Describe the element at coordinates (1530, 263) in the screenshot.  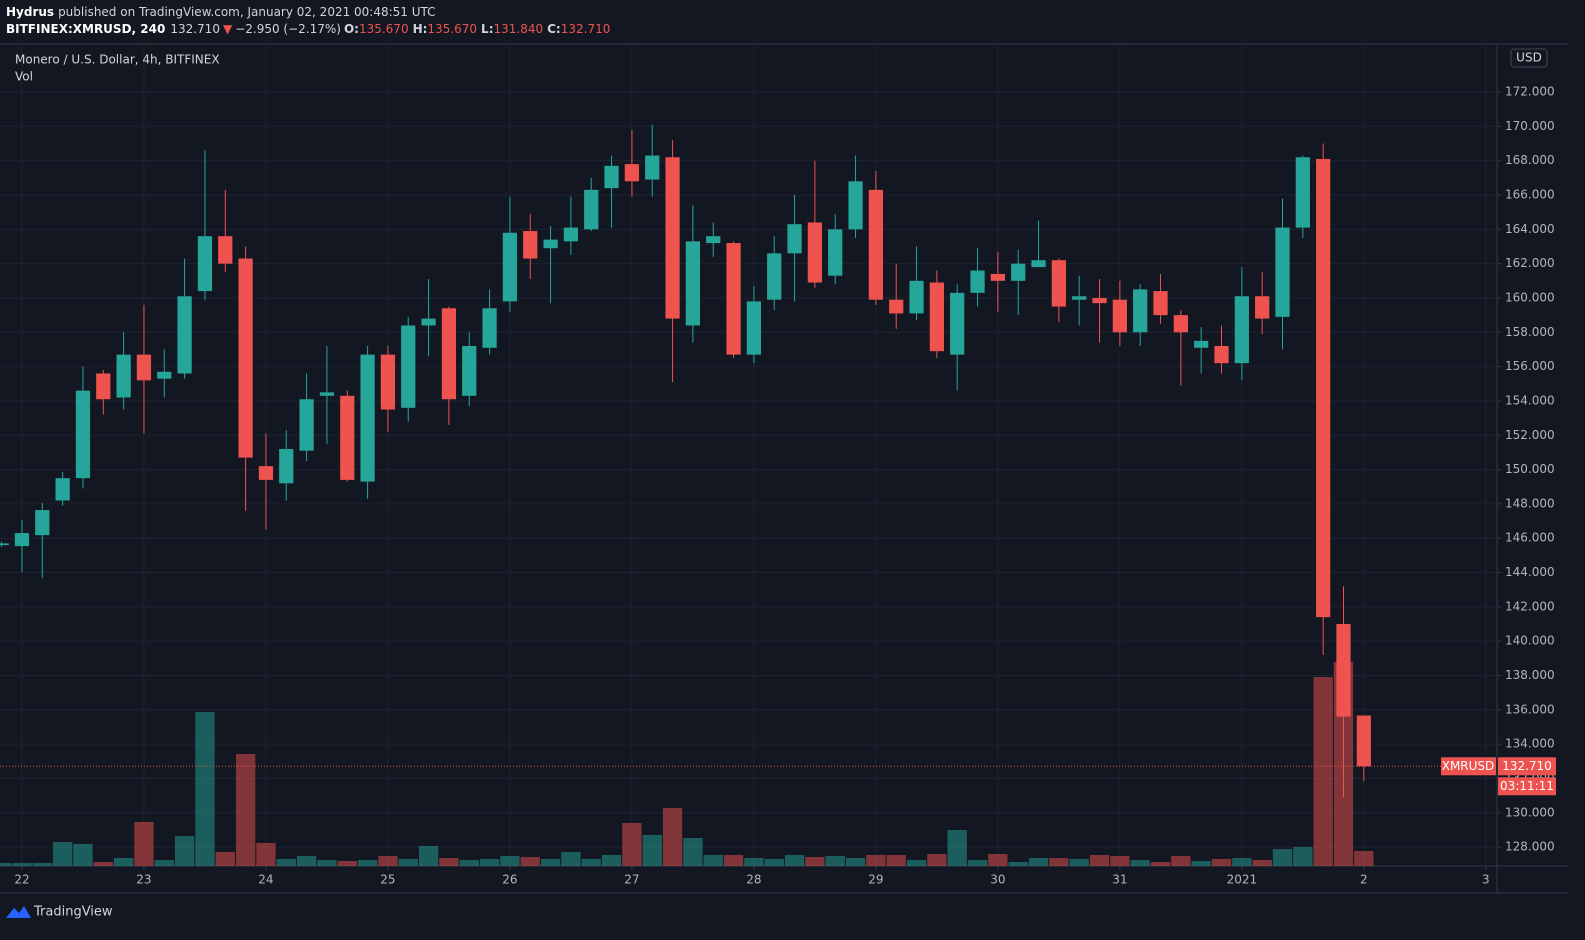
I see `y-tick-label: 162.000` at that location.